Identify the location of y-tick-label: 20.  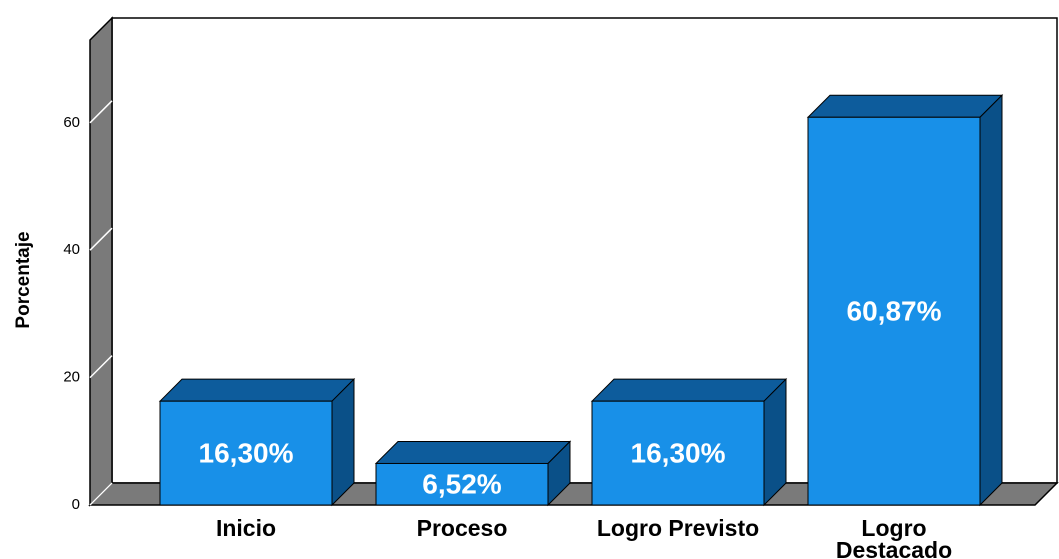
(71, 377).